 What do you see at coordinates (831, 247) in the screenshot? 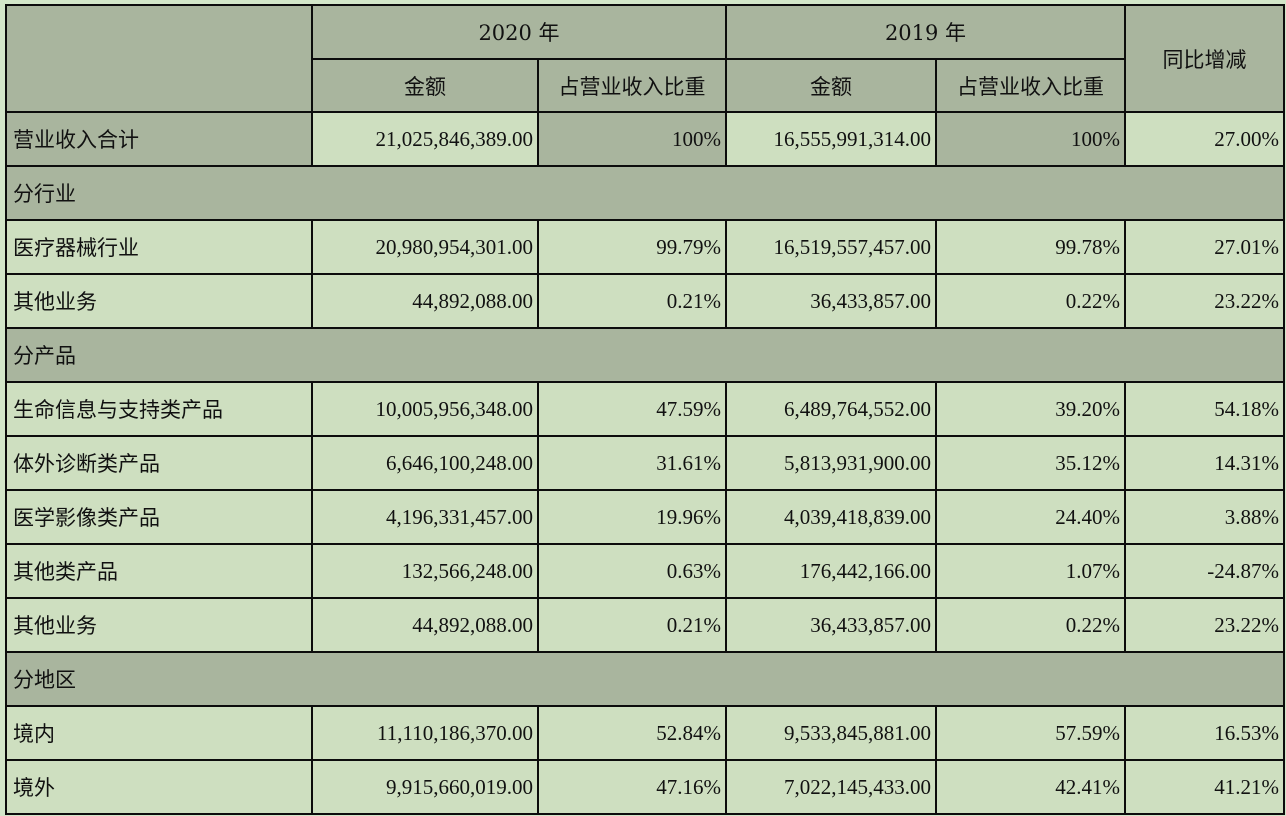
I see `amount-2019: 16,519,557,457.00` at bounding box center [831, 247].